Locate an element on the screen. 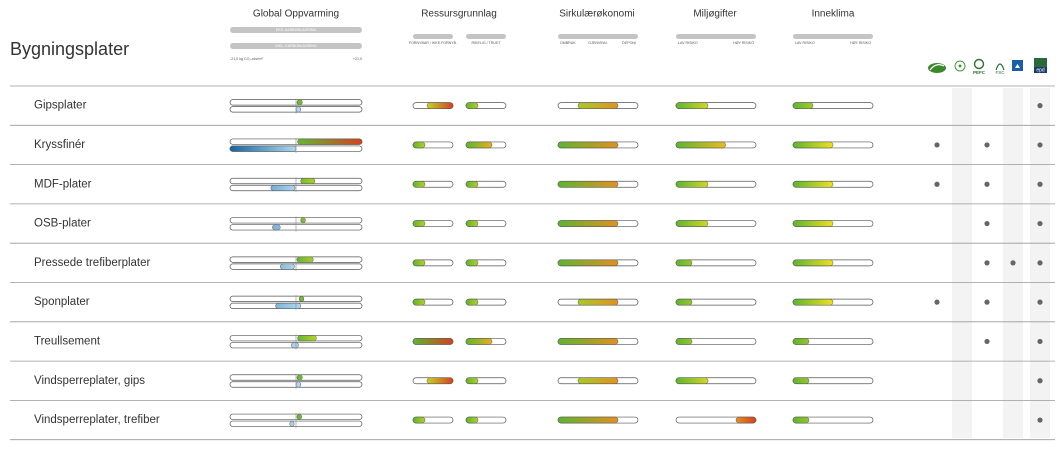 The image size is (1059, 450). row-name: Pressede trefiberplater is located at coordinates (92, 263).